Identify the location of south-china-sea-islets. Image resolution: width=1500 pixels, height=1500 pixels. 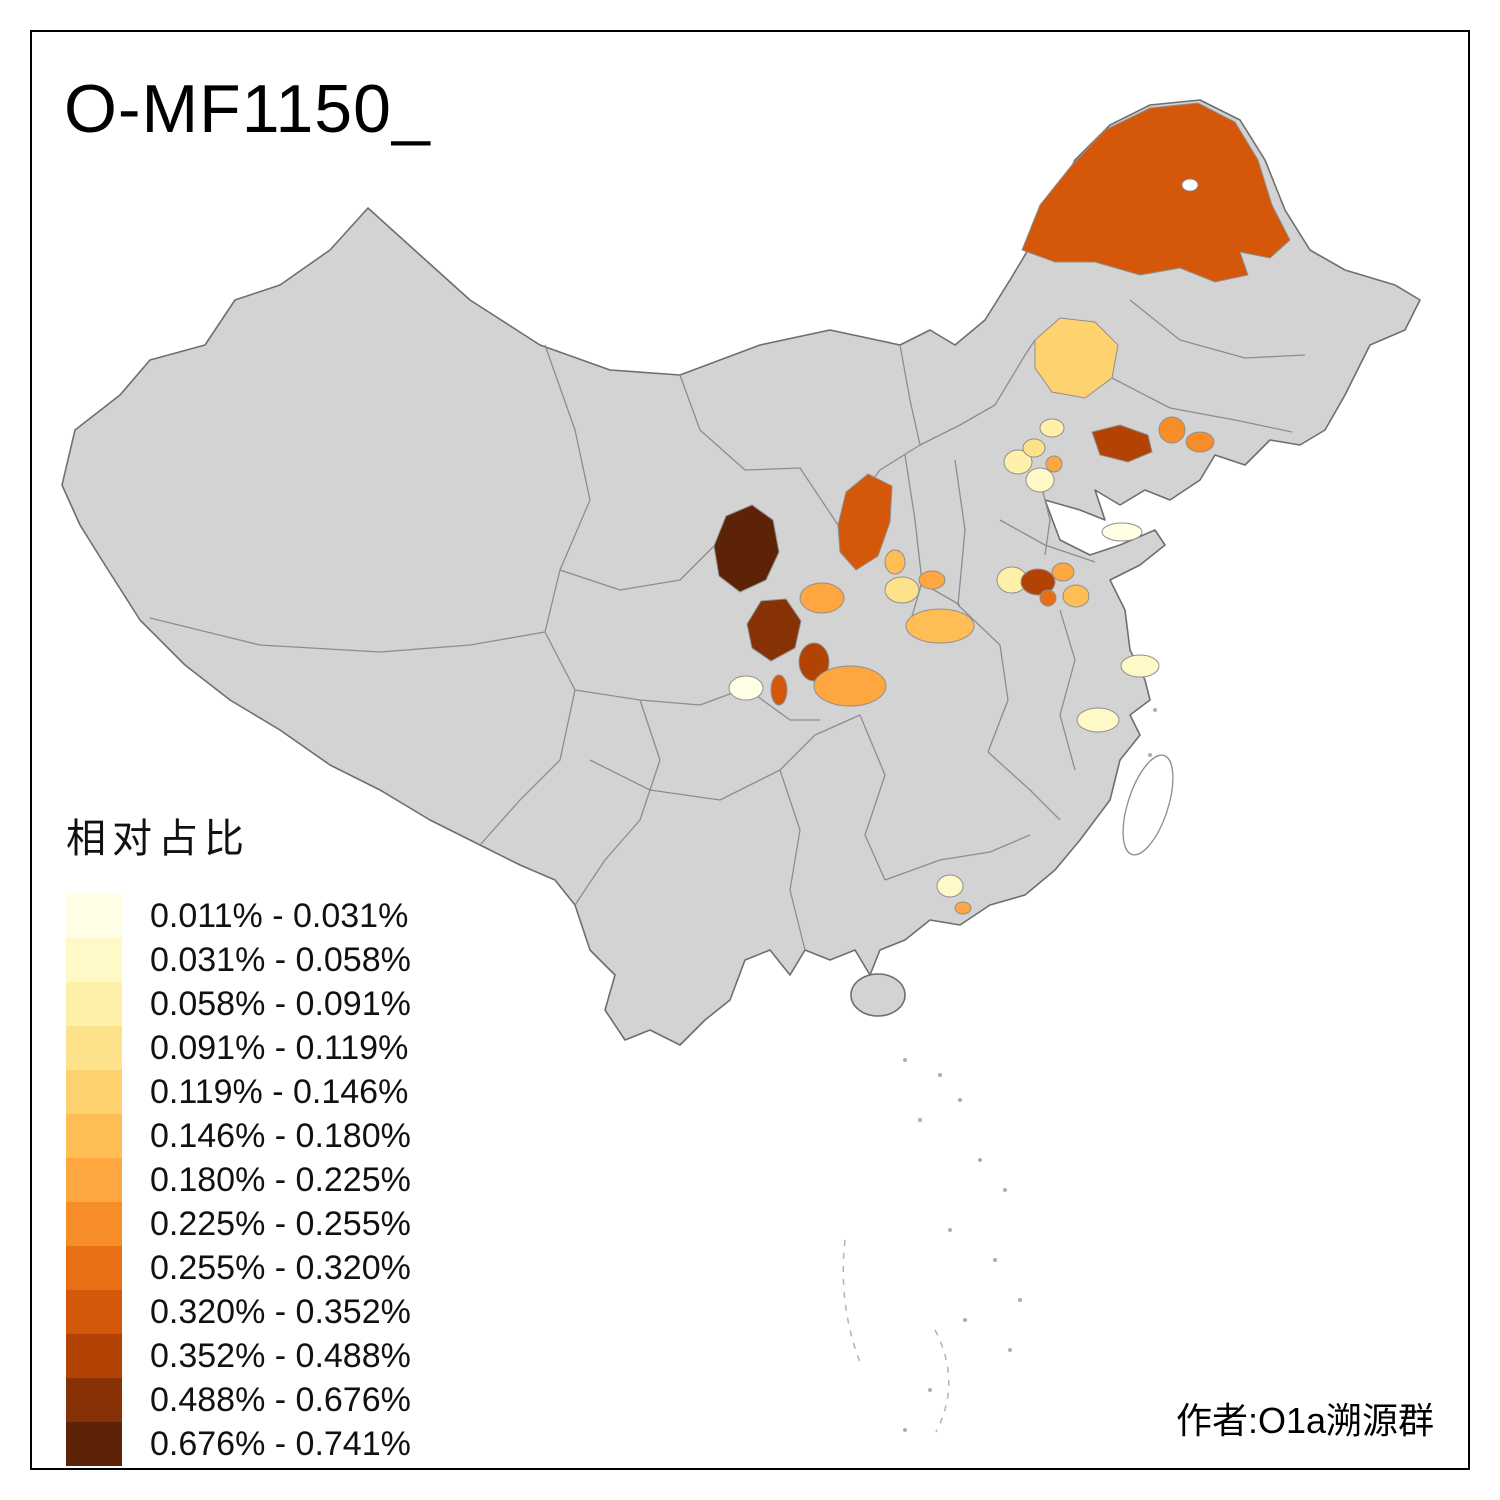
(999, 1070).